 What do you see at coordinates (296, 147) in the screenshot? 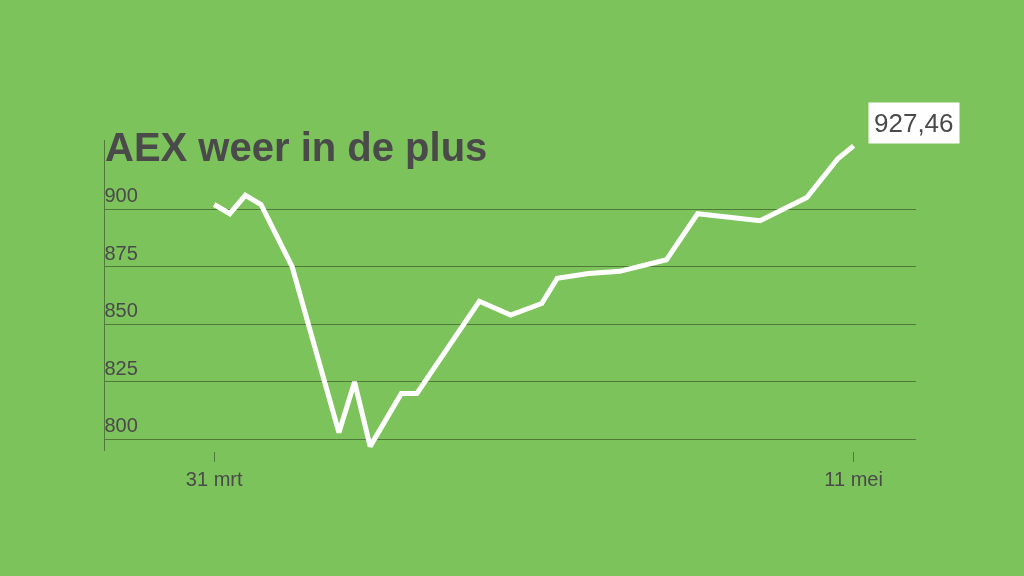
I see `chart-title: AEX weer in de plus` at bounding box center [296, 147].